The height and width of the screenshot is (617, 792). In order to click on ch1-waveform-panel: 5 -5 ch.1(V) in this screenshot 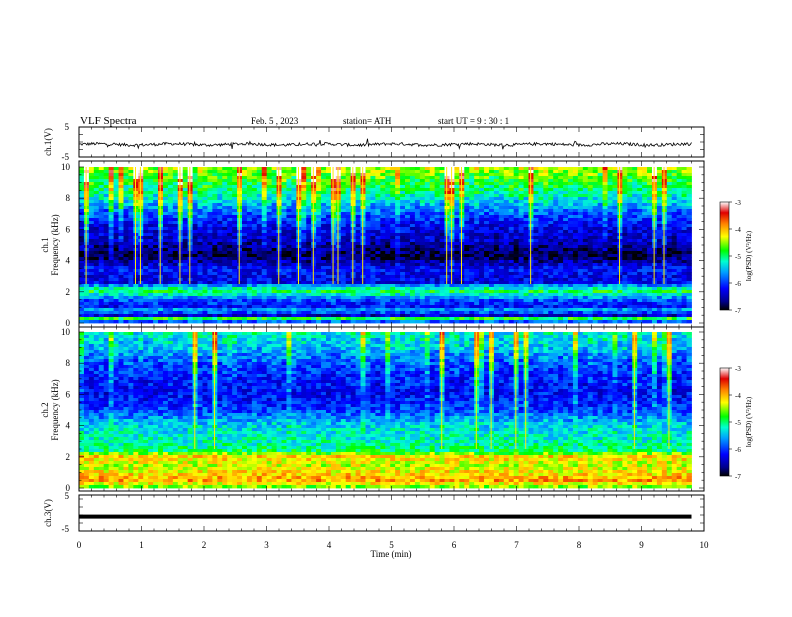, I will do `click(373, 142)`.